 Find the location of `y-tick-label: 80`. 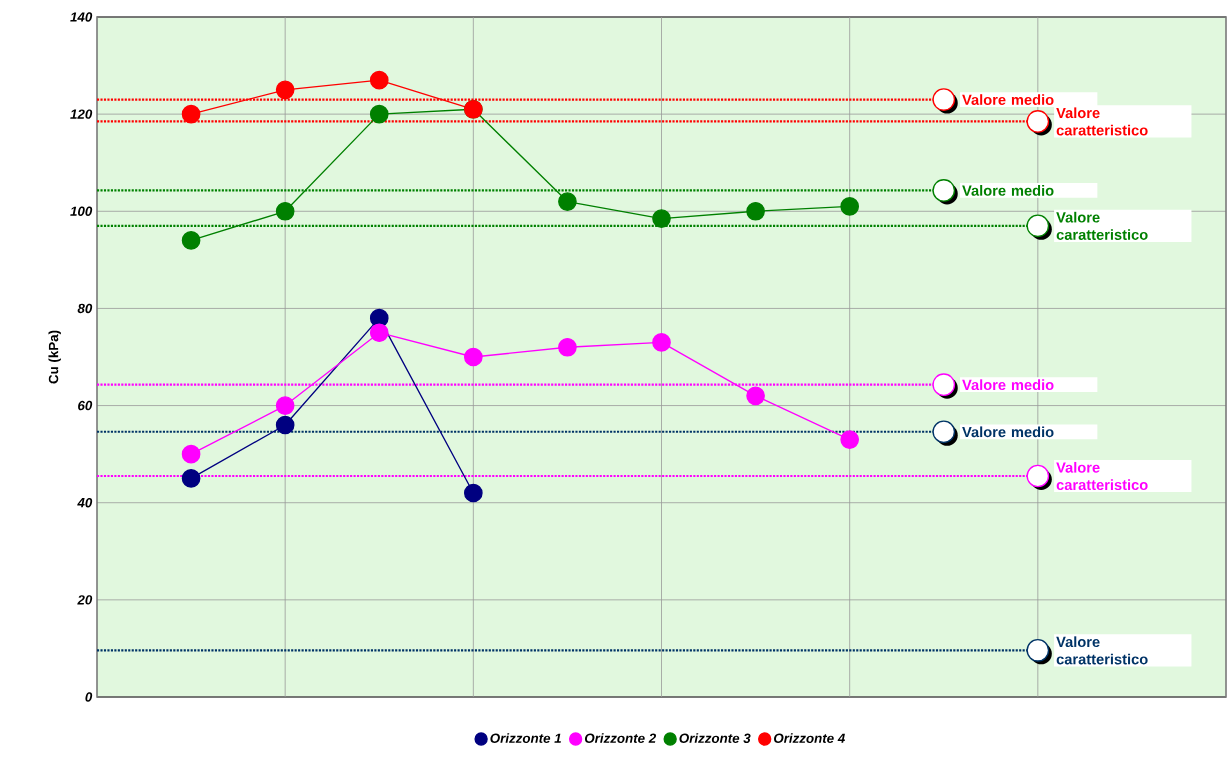

y-tick-label: 80 is located at coordinates (85, 308).